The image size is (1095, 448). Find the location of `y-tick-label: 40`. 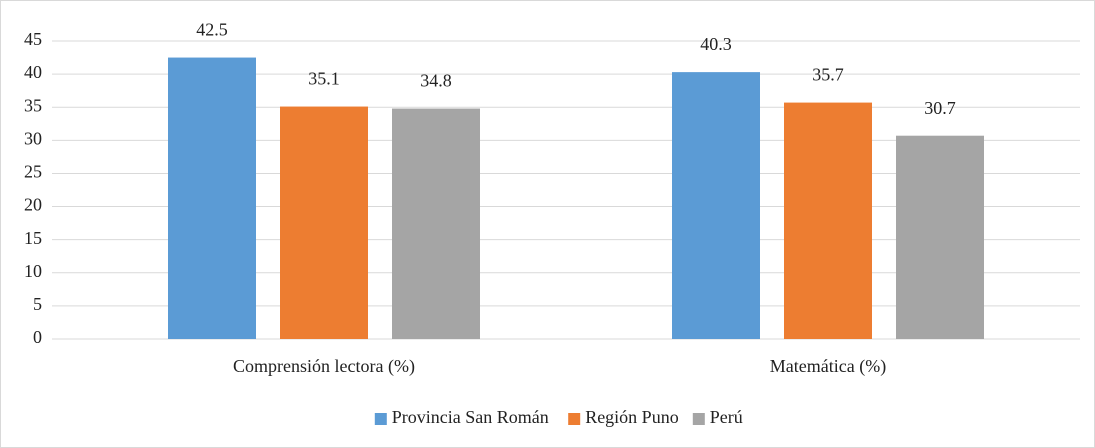

y-tick-label: 40 is located at coordinates (33, 72).